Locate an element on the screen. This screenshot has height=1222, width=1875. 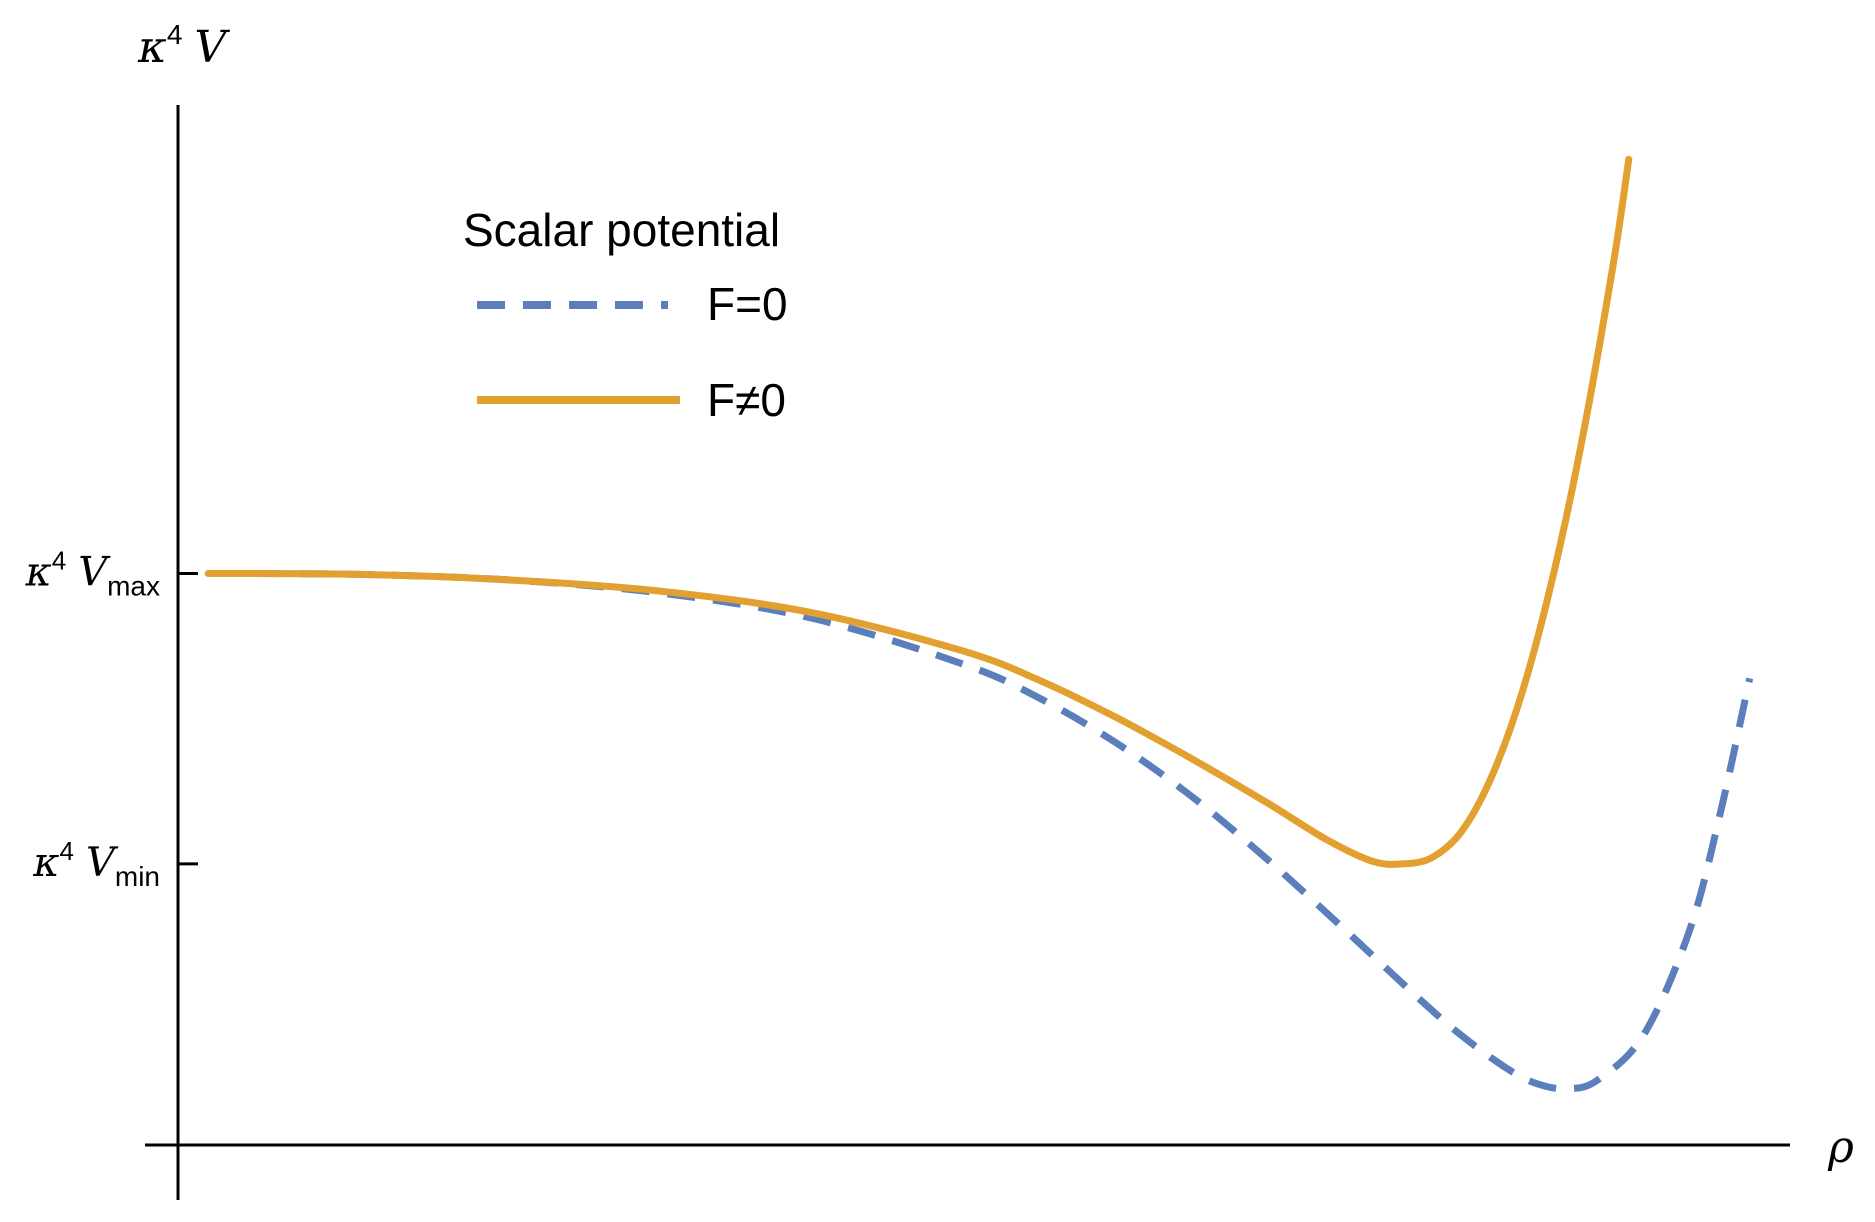
tick-label-vmin: κ4 Vmin is located at coordinates (96, 864).